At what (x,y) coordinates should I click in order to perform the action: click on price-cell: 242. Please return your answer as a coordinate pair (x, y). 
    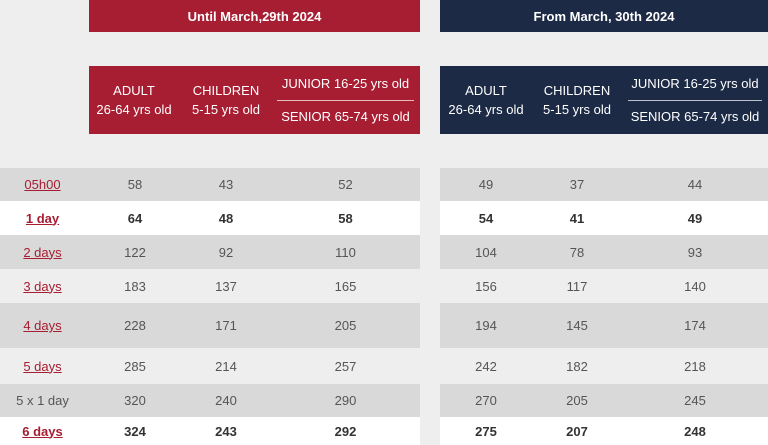
    Looking at the image, I should click on (486, 366).